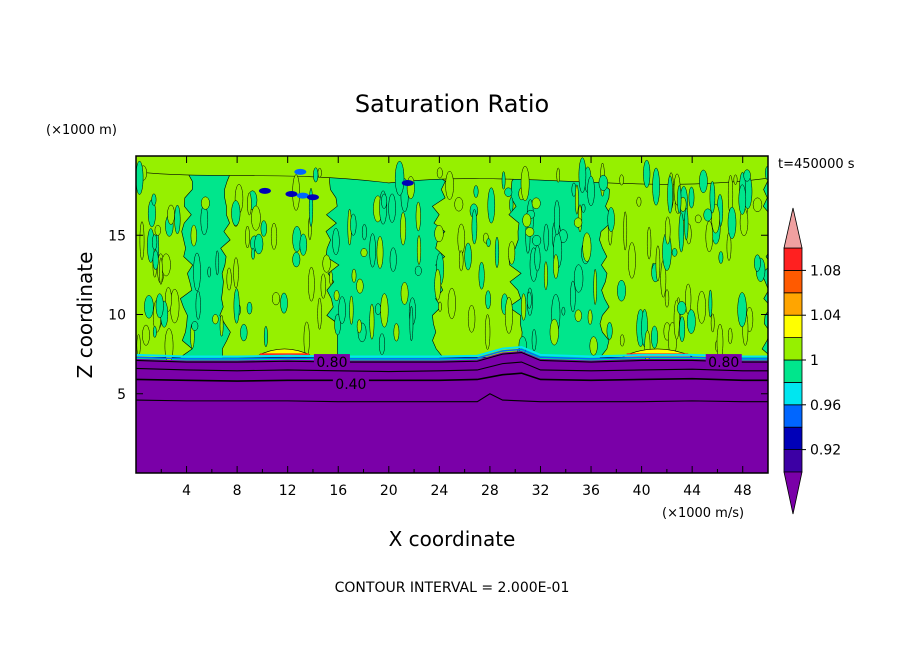 This screenshot has width=904, height=654. Describe the element at coordinates (117, 316) in the screenshot. I see `y-tick-label: 10` at that location.